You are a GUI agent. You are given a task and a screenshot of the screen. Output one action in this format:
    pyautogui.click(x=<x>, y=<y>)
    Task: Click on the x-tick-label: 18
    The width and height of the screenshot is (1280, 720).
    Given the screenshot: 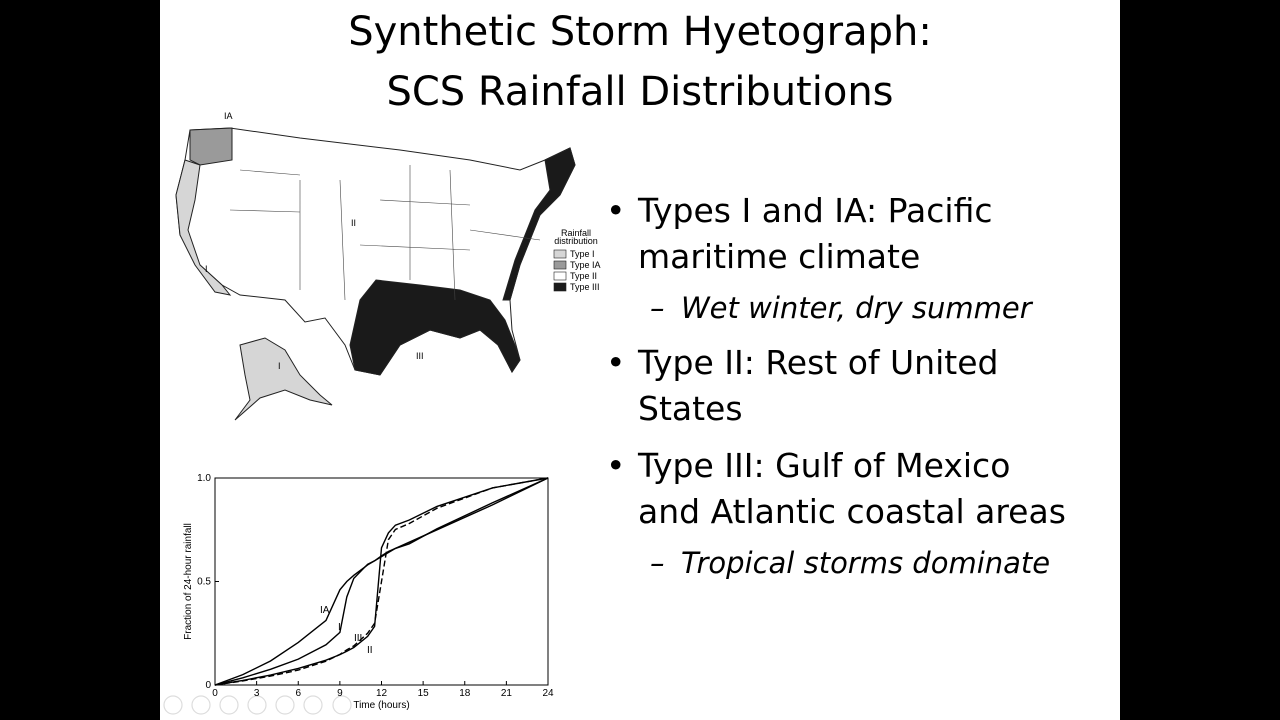 What is the action you would take?
    pyautogui.click(x=465, y=693)
    